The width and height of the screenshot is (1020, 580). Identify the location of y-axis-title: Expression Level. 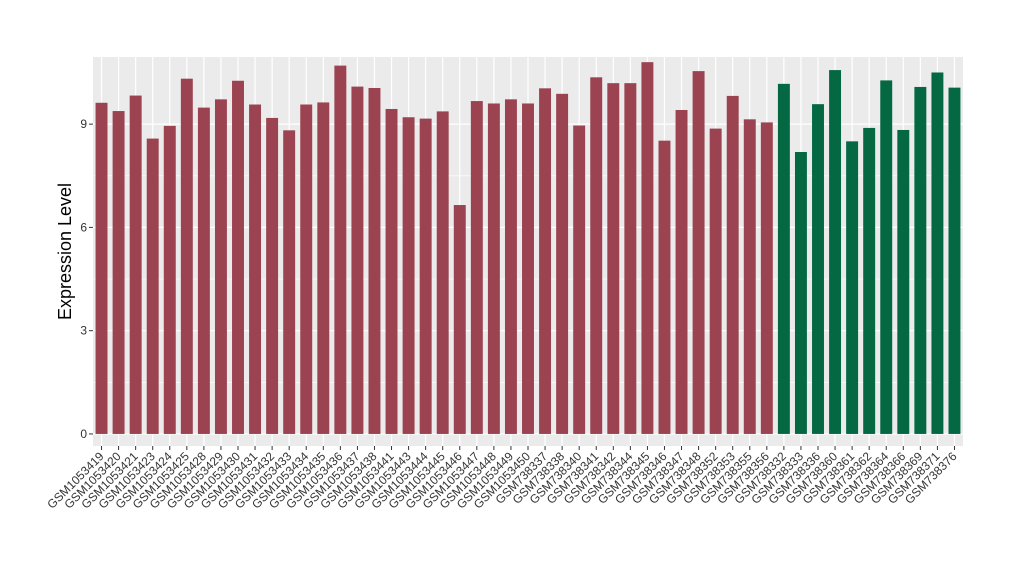
(65, 251).